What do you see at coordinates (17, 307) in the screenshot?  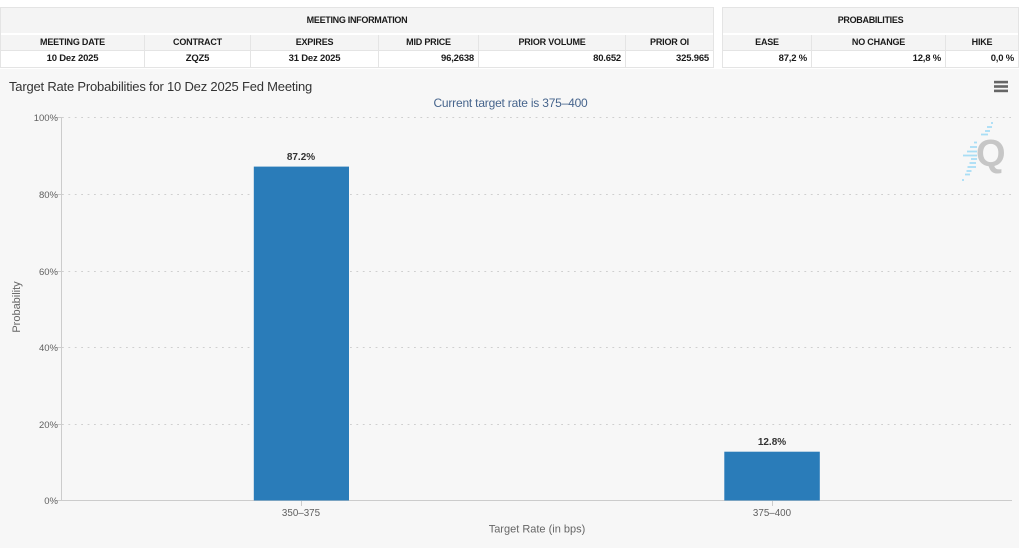 I see `svg-text: Probability` at bounding box center [17, 307].